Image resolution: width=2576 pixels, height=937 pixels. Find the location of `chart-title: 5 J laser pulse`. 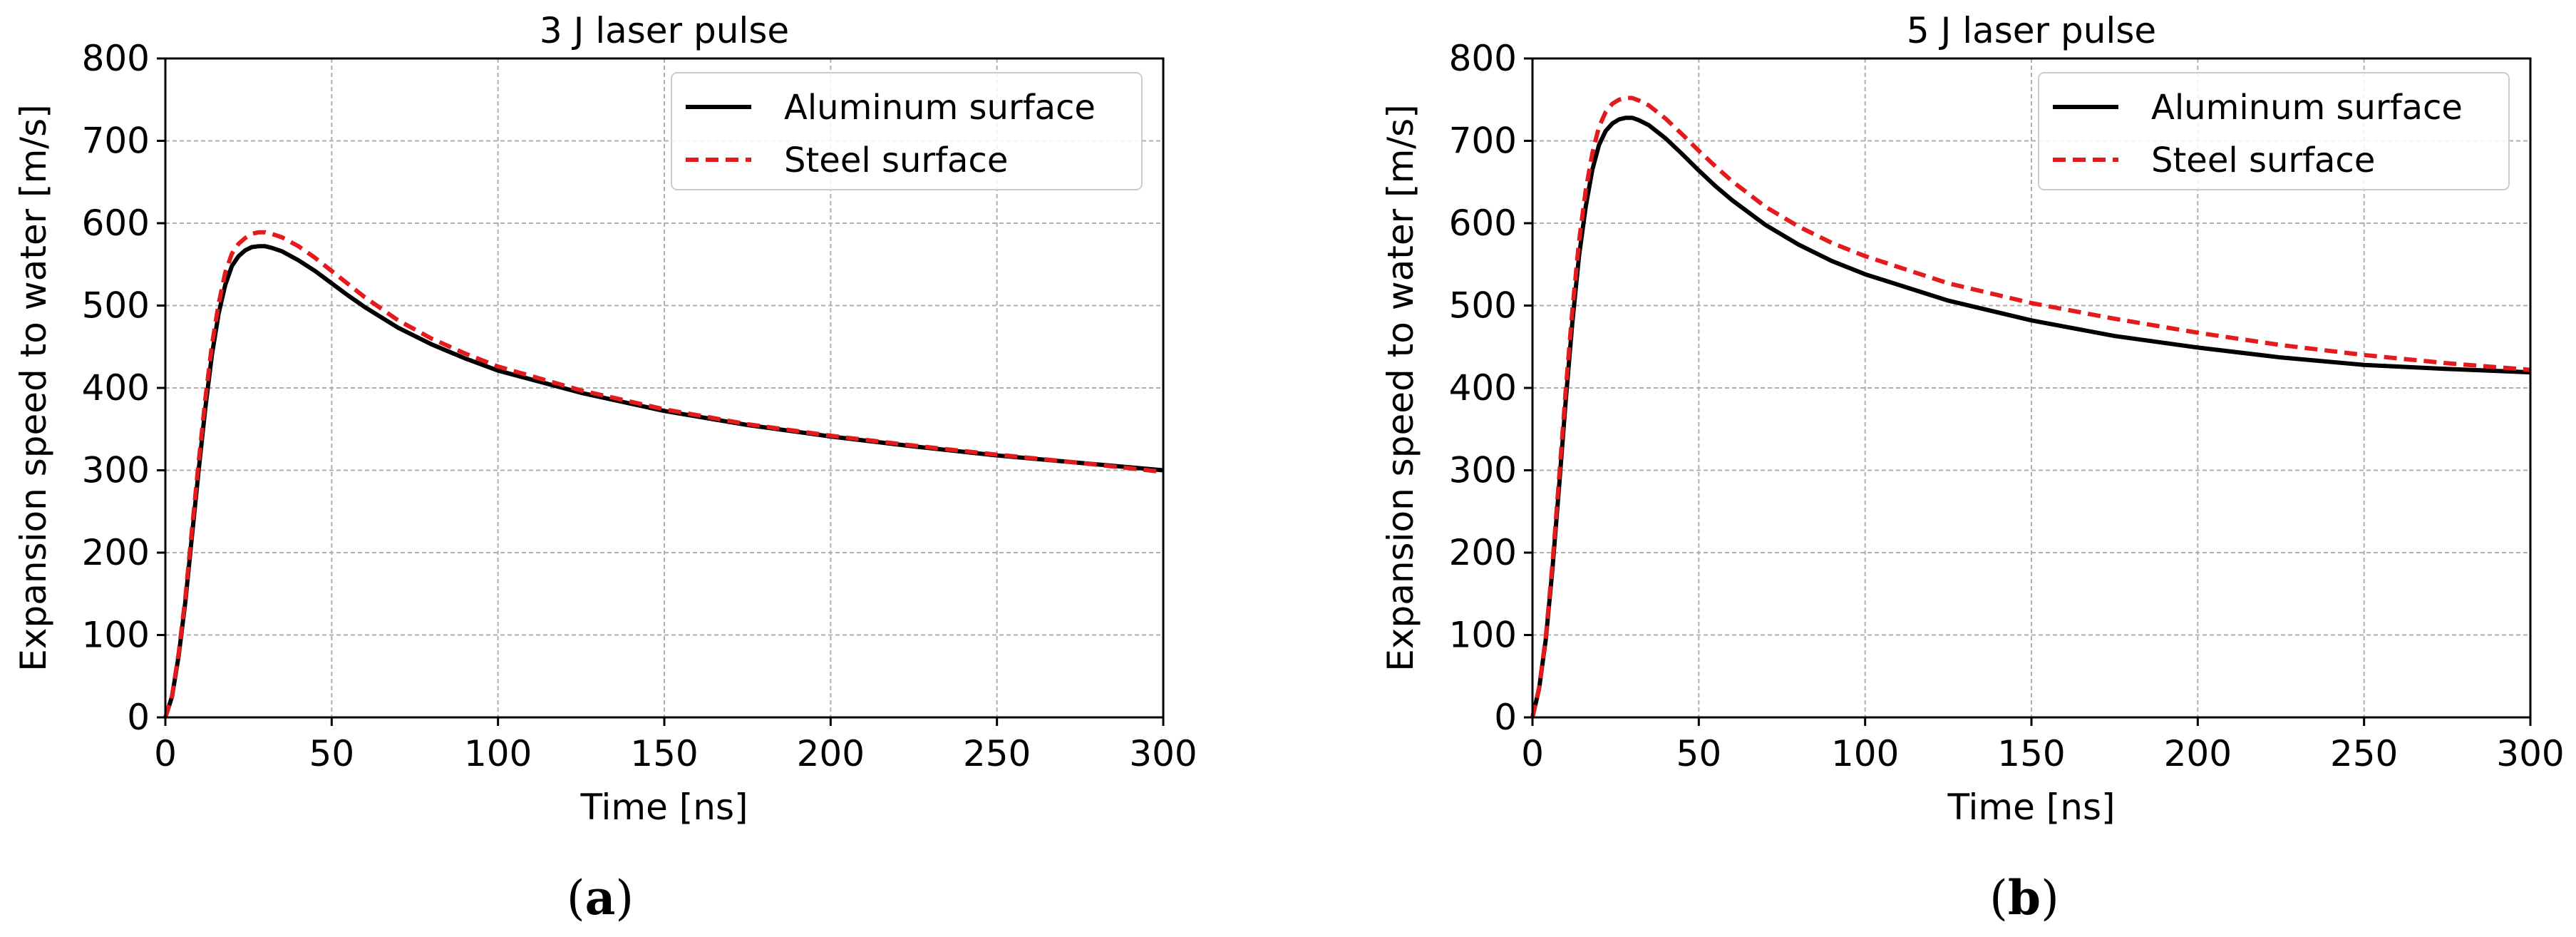

chart-title: 5 J laser pulse is located at coordinates (2031, 30).